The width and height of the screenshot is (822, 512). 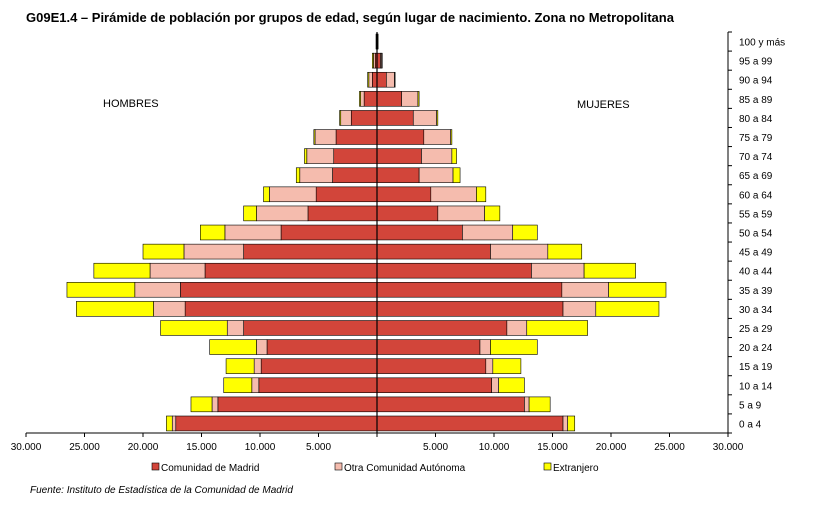 I want to click on y-tick-label-8: 60 a 64, so click(x=756, y=195).